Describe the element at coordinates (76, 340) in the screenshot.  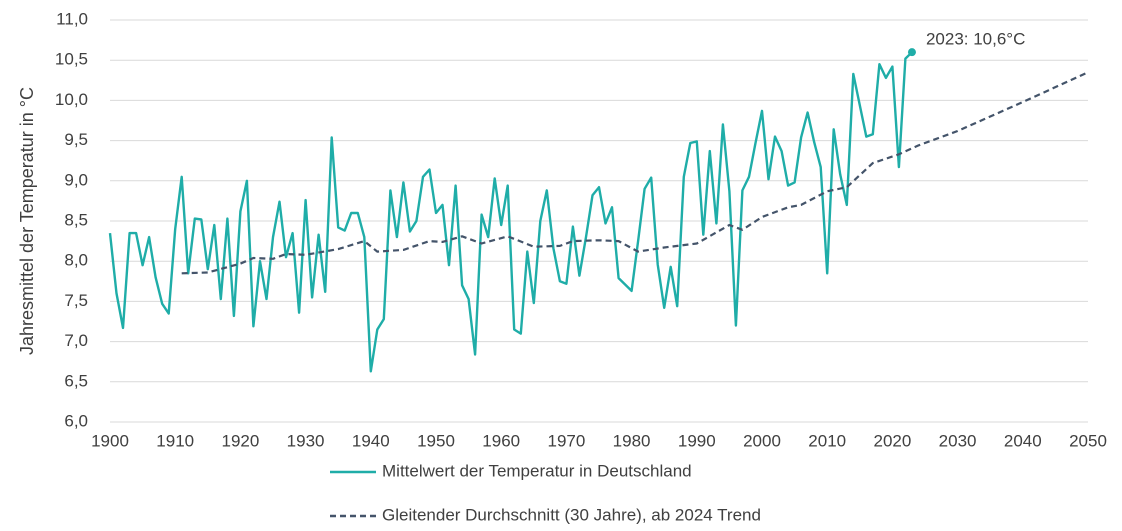
I see `y-tick-label: 7,0` at that location.